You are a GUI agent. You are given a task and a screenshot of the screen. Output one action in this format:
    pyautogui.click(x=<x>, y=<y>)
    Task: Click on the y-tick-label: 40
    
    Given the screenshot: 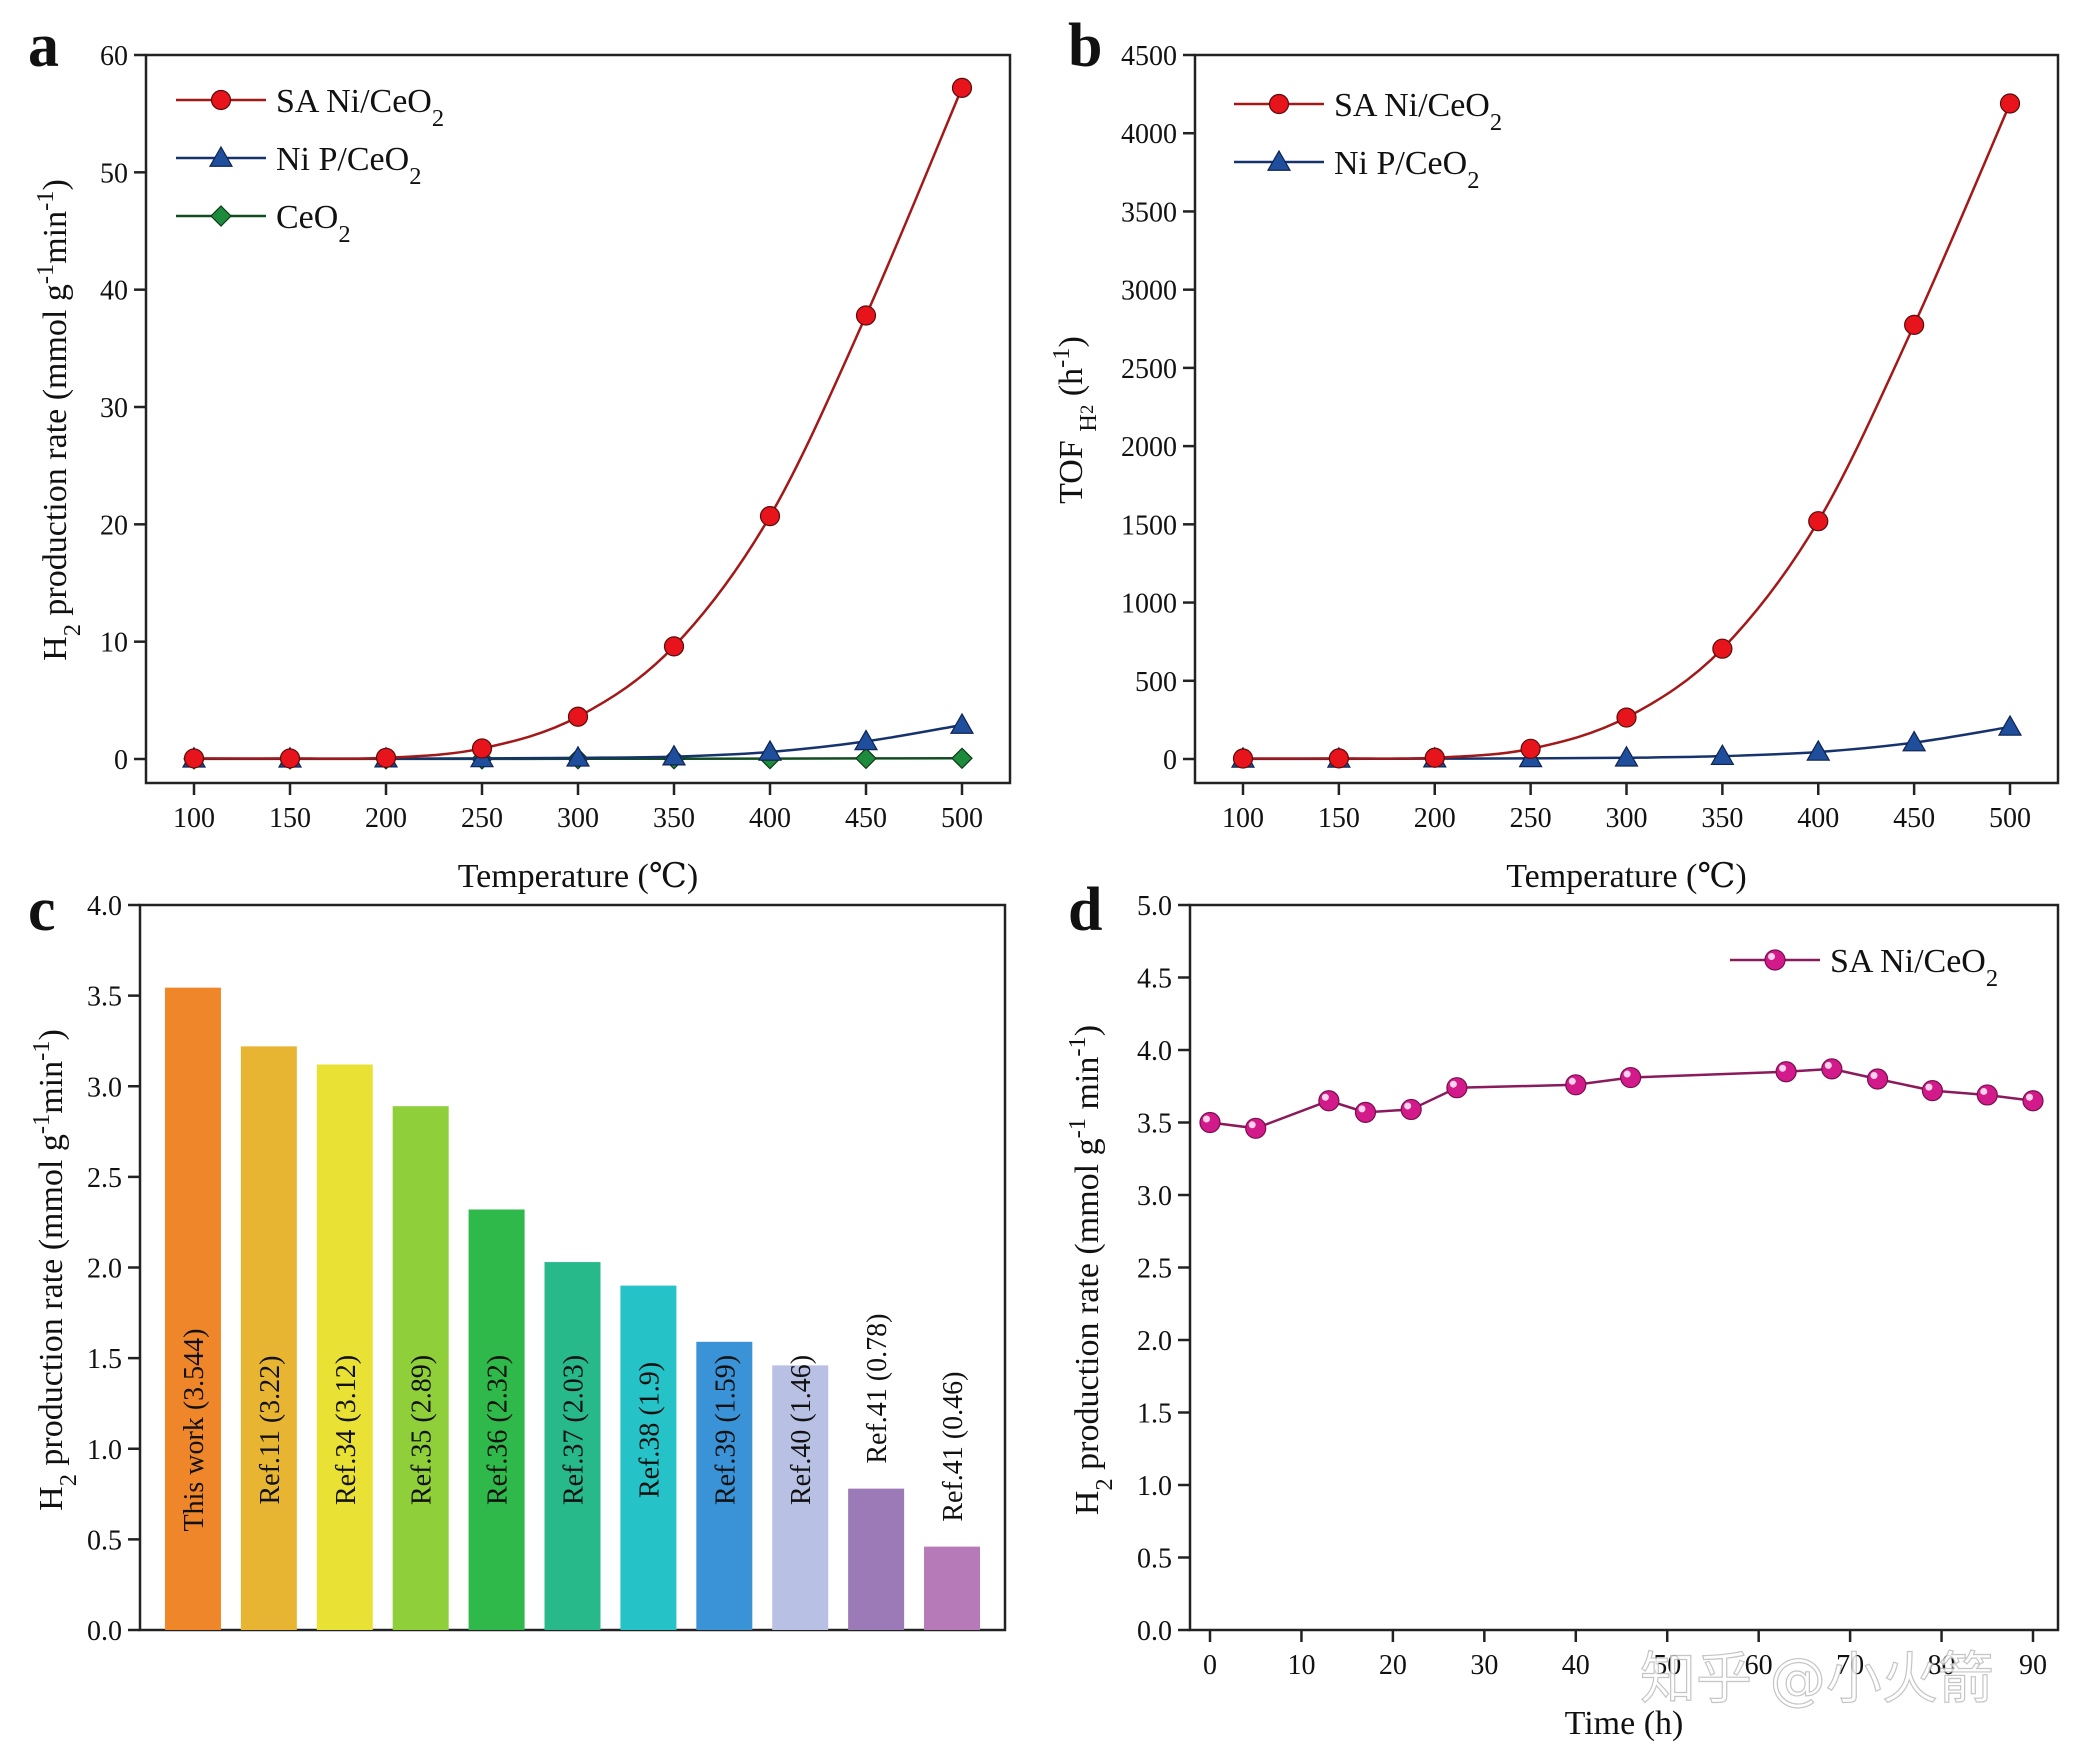 What is the action you would take?
    pyautogui.click(x=114, y=291)
    